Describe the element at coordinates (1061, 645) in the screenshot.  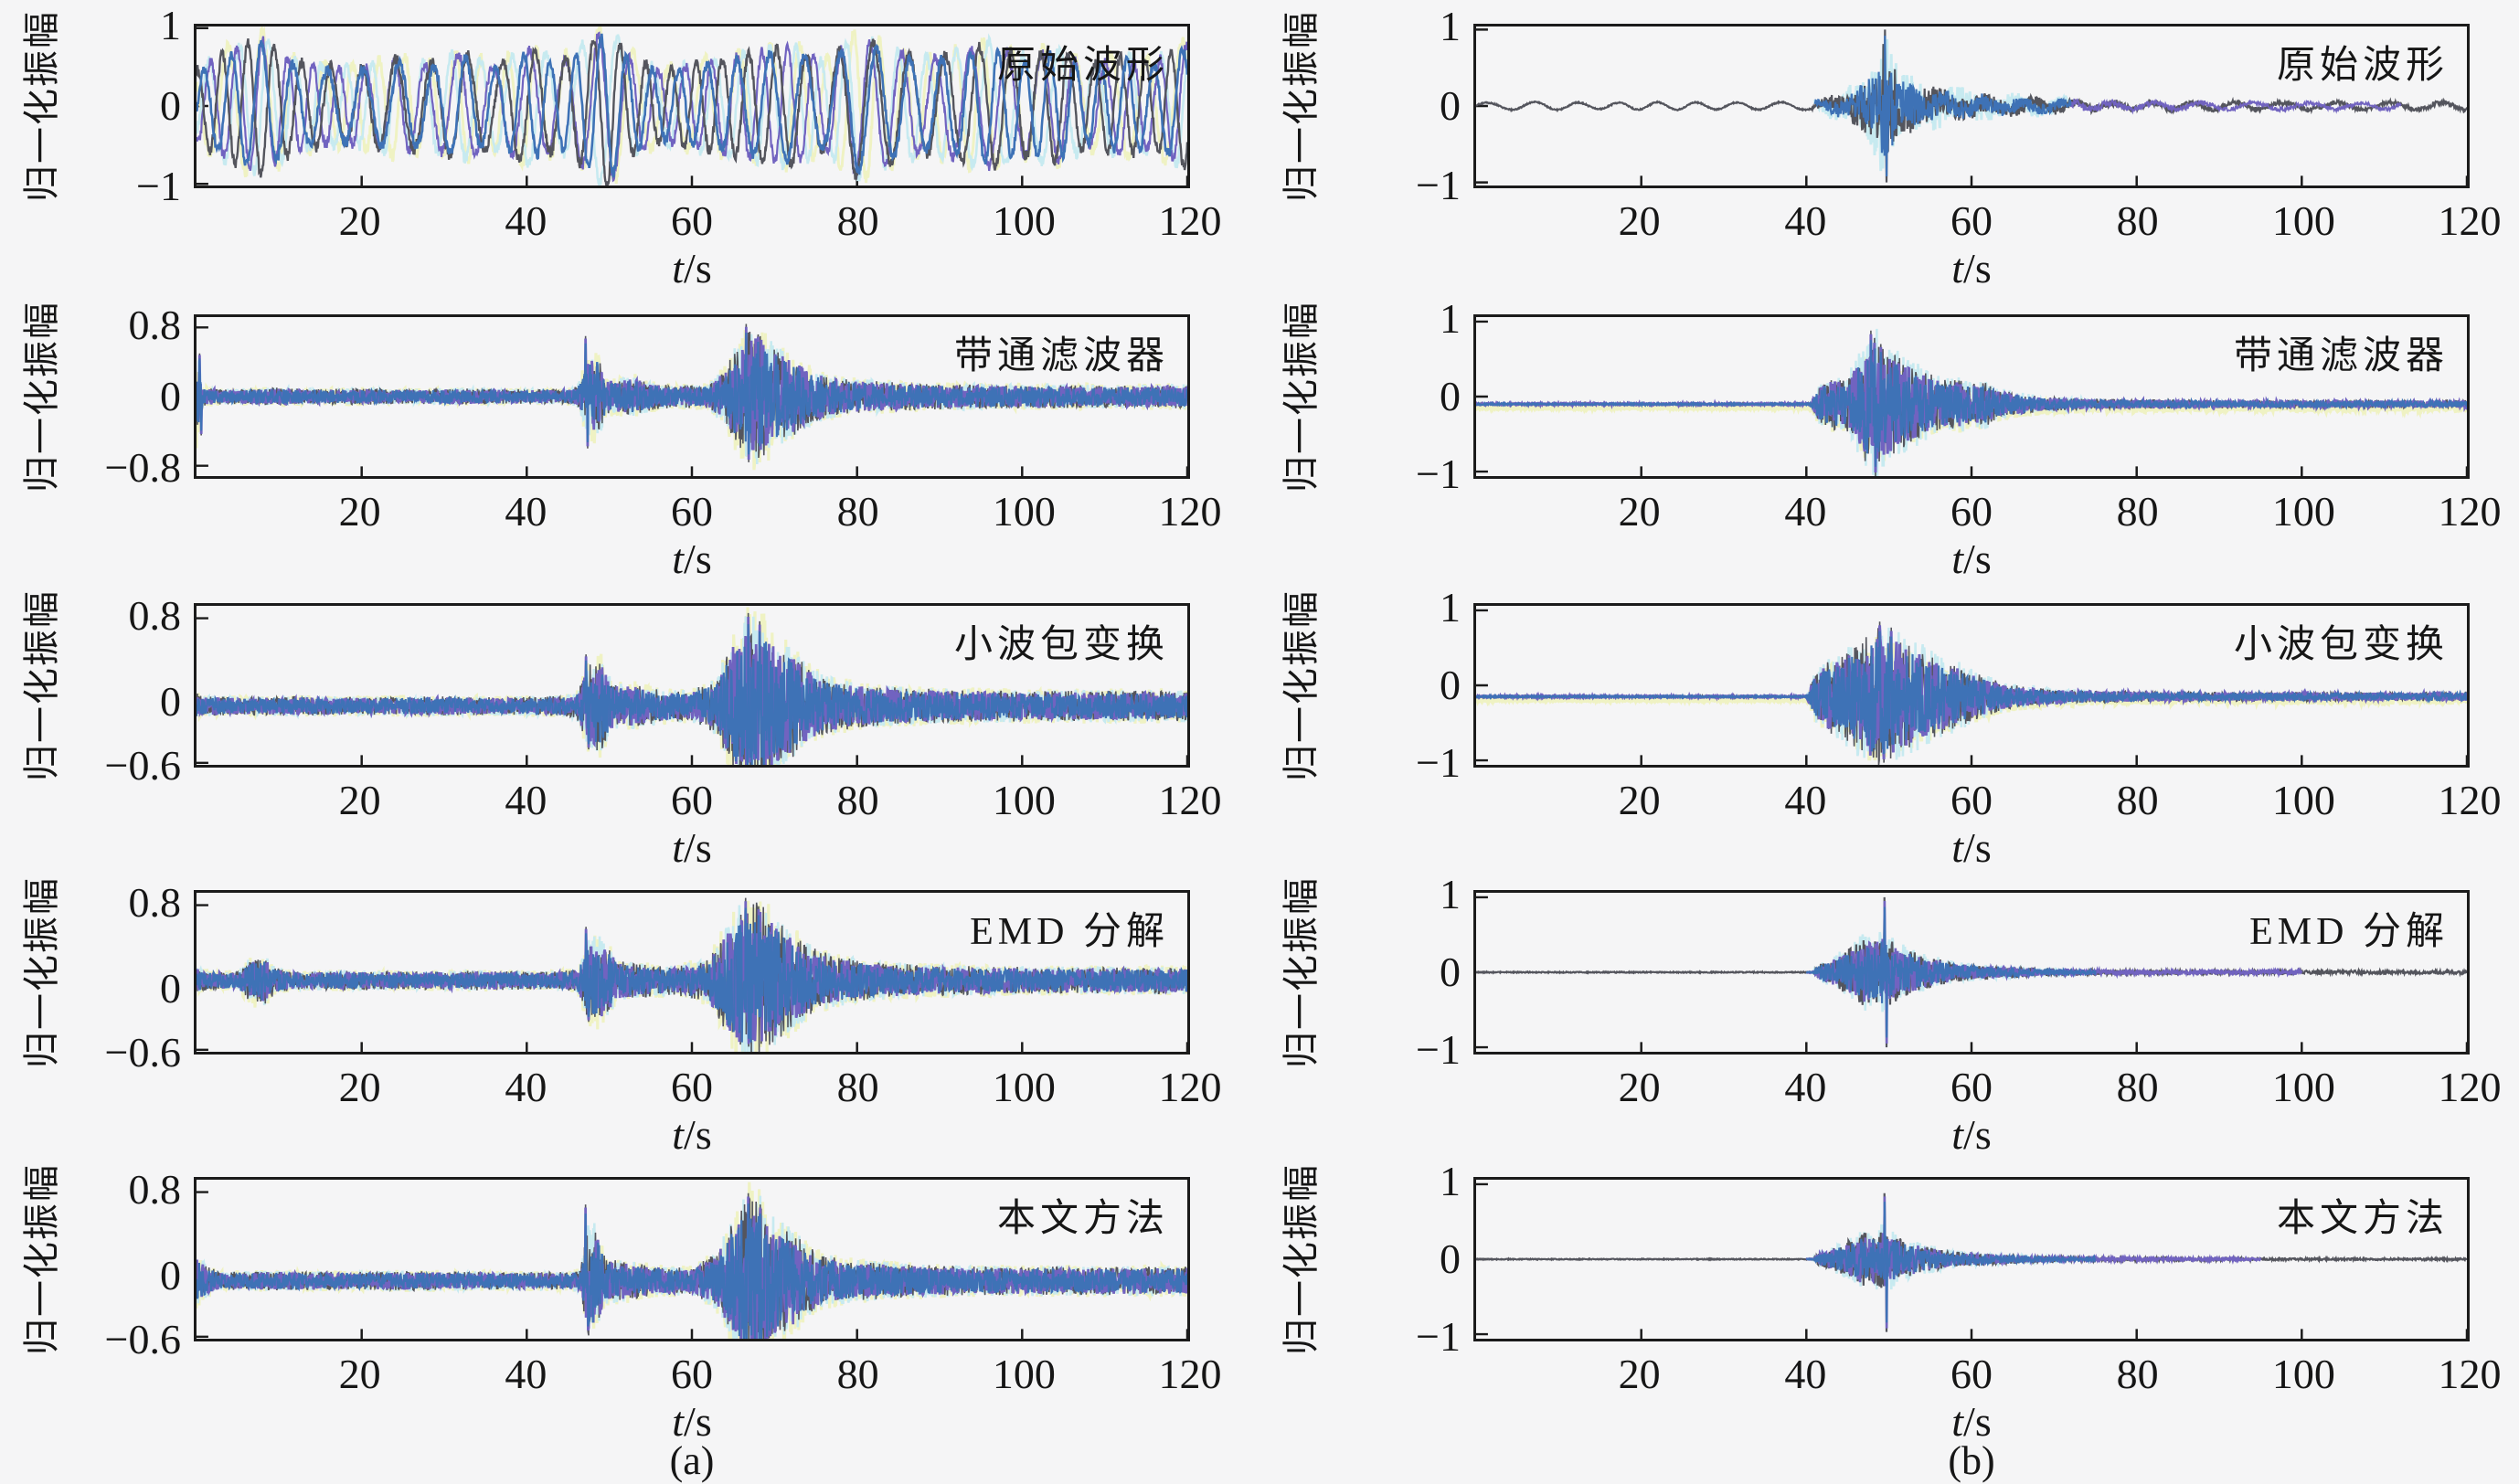
I see `trace-label: 小波包变换` at that location.